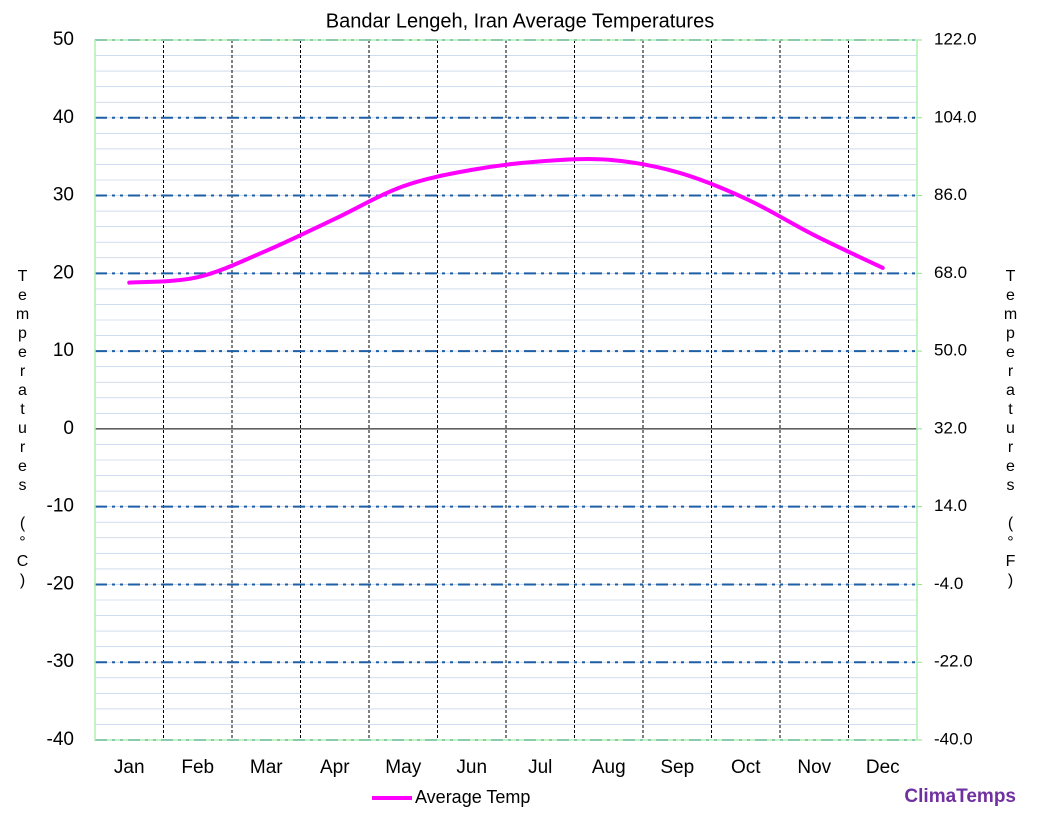 This screenshot has width=1037, height=821. Describe the element at coordinates (335, 767) in the screenshot. I see `x-tick-label: Apr` at that location.